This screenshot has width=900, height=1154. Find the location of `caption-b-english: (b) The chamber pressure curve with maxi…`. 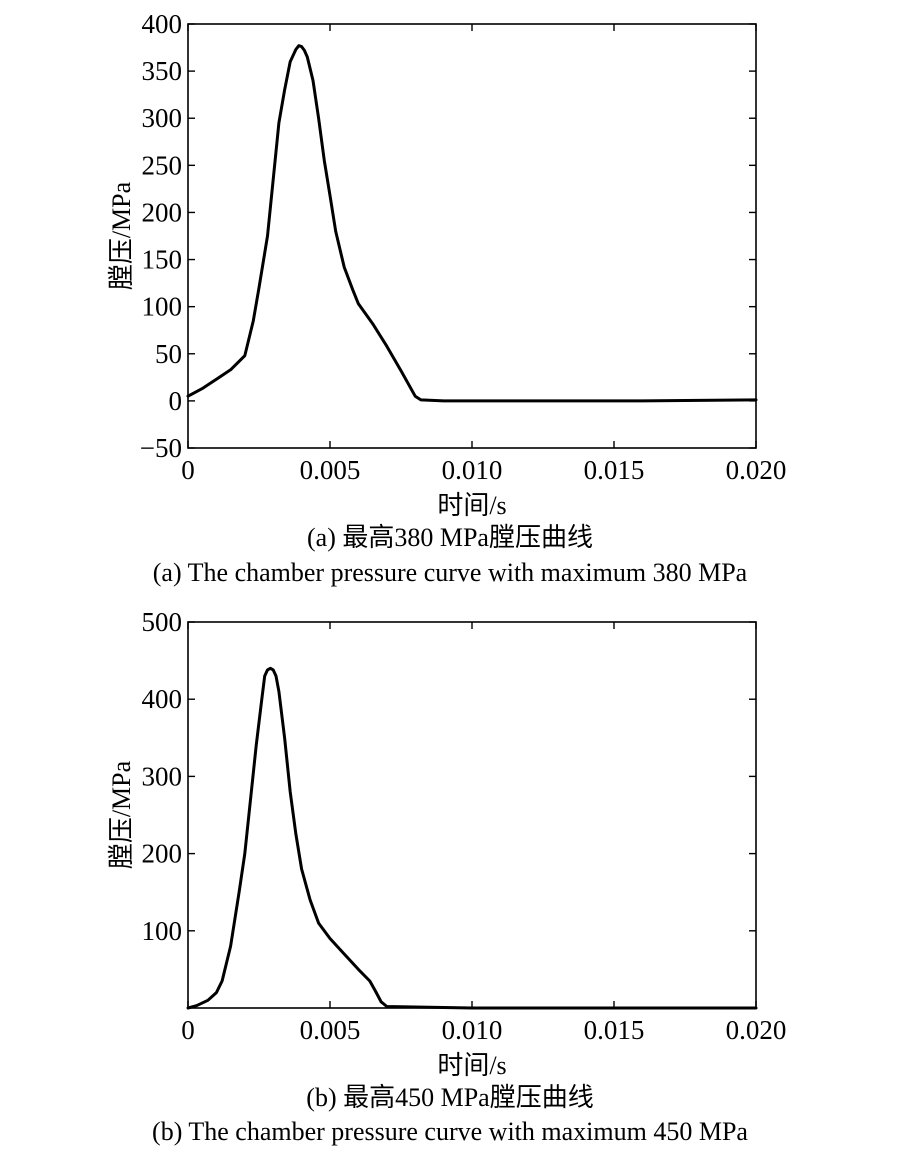

caption-b-english: (b) The chamber pressure curve with maxi… is located at coordinates (450, 1131).